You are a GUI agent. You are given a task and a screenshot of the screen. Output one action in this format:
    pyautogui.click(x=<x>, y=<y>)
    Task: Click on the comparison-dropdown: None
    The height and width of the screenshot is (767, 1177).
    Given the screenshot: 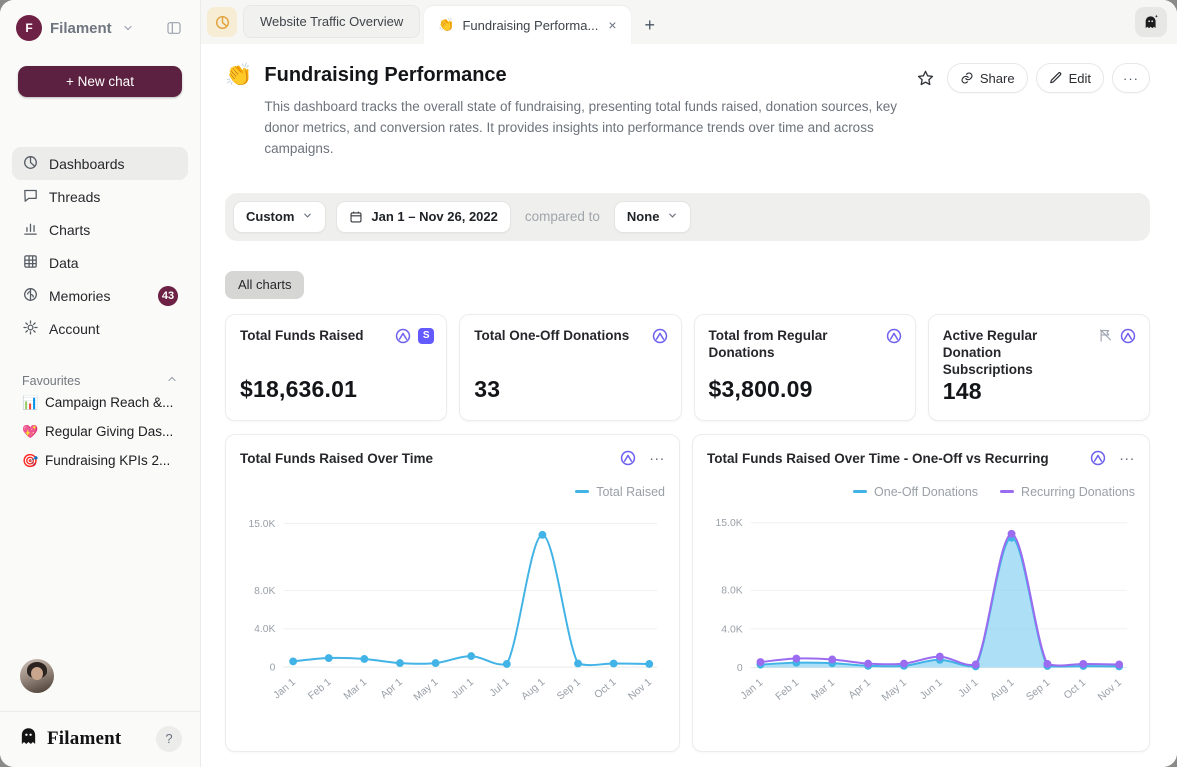 What is the action you would take?
    pyautogui.click(x=652, y=216)
    